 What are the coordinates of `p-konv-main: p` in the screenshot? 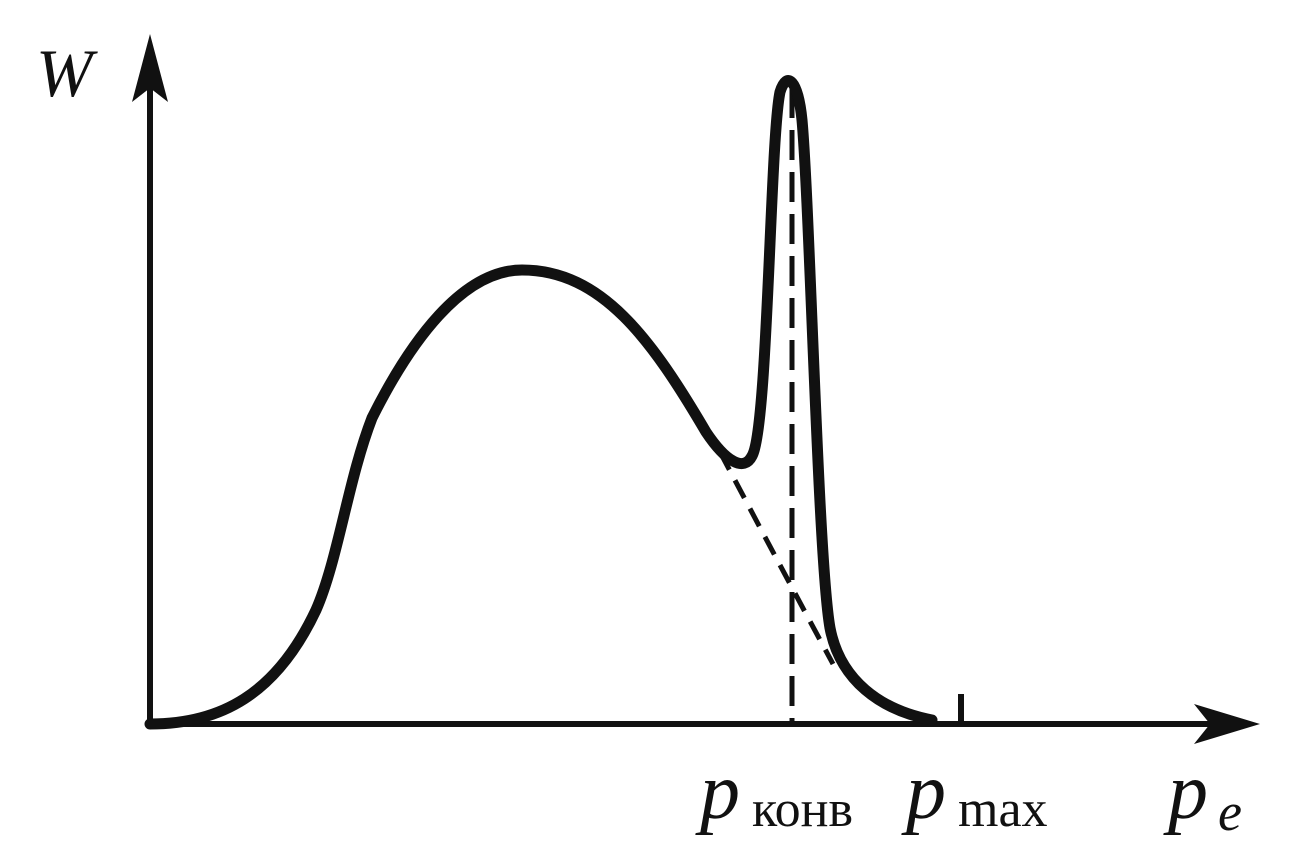 It's located at (717, 792).